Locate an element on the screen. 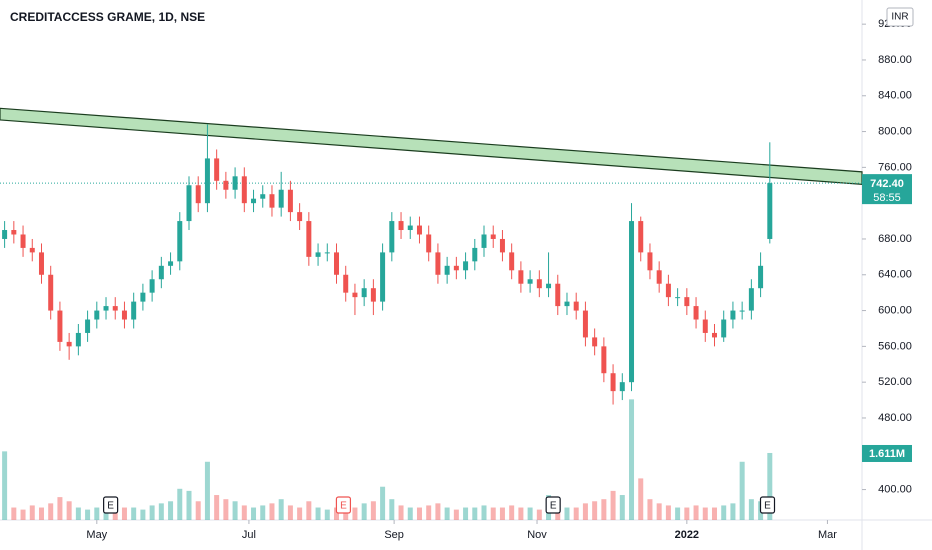  y-tick-label: 400.00 is located at coordinates (895, 489).